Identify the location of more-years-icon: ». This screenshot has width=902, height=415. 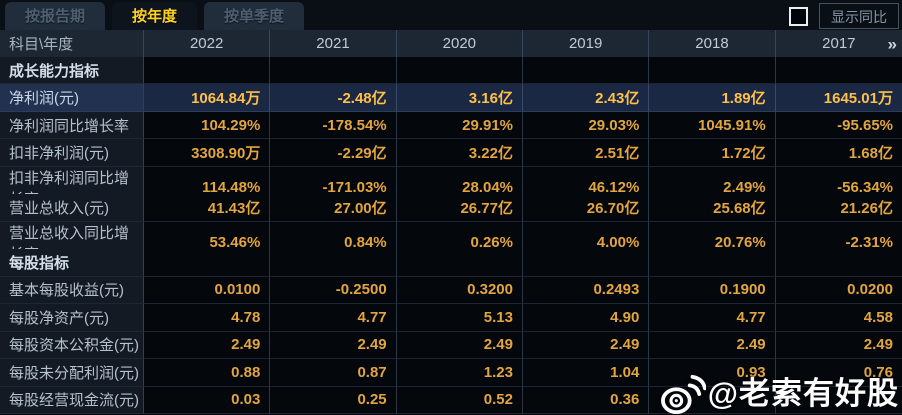
(892, 43).